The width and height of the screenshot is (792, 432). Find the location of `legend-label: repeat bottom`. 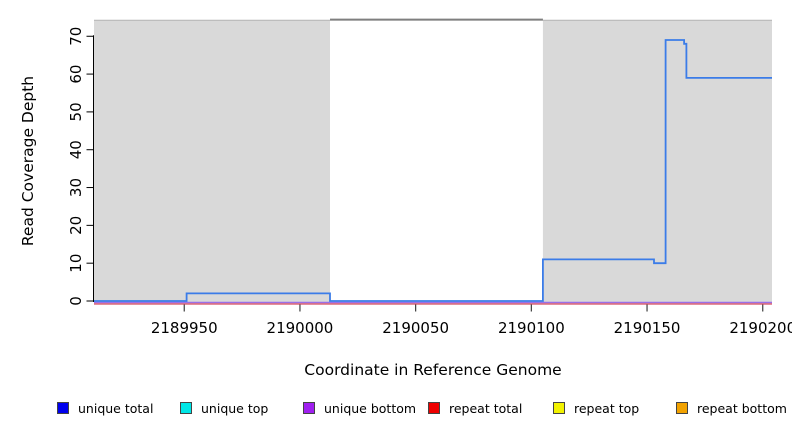

legend-label: repeat bottom is located at coordinates (742, 408).